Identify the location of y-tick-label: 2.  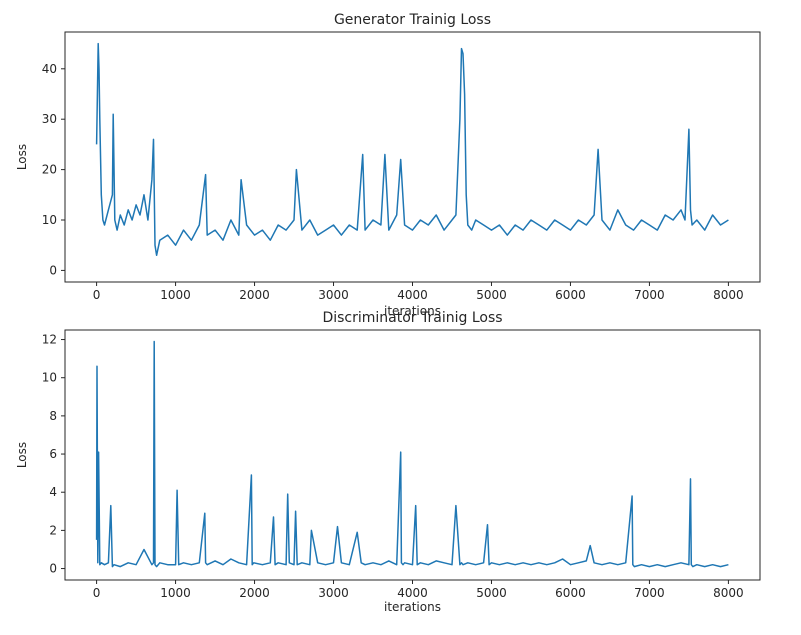
(53, 530).